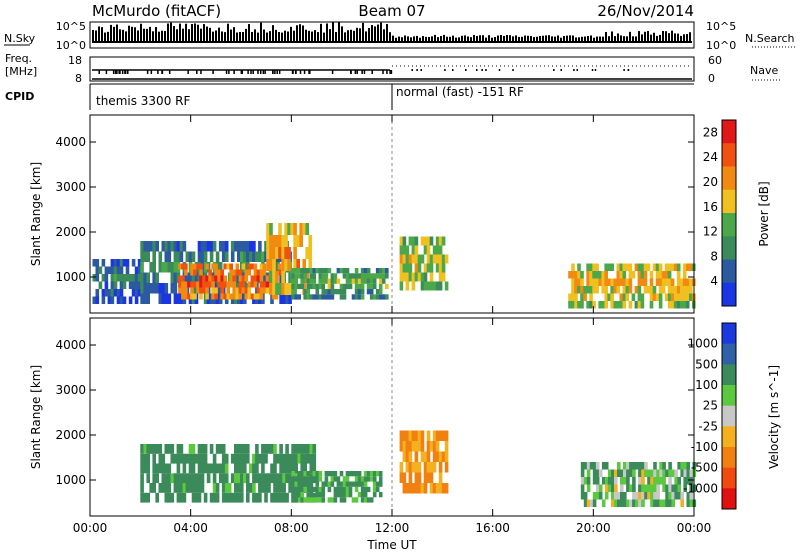  Describe the element at coordinates (392, 68) in the screenshot. I see `freq-panel: Freq. [MHz] 18 8 60 0 Nave` at that location.